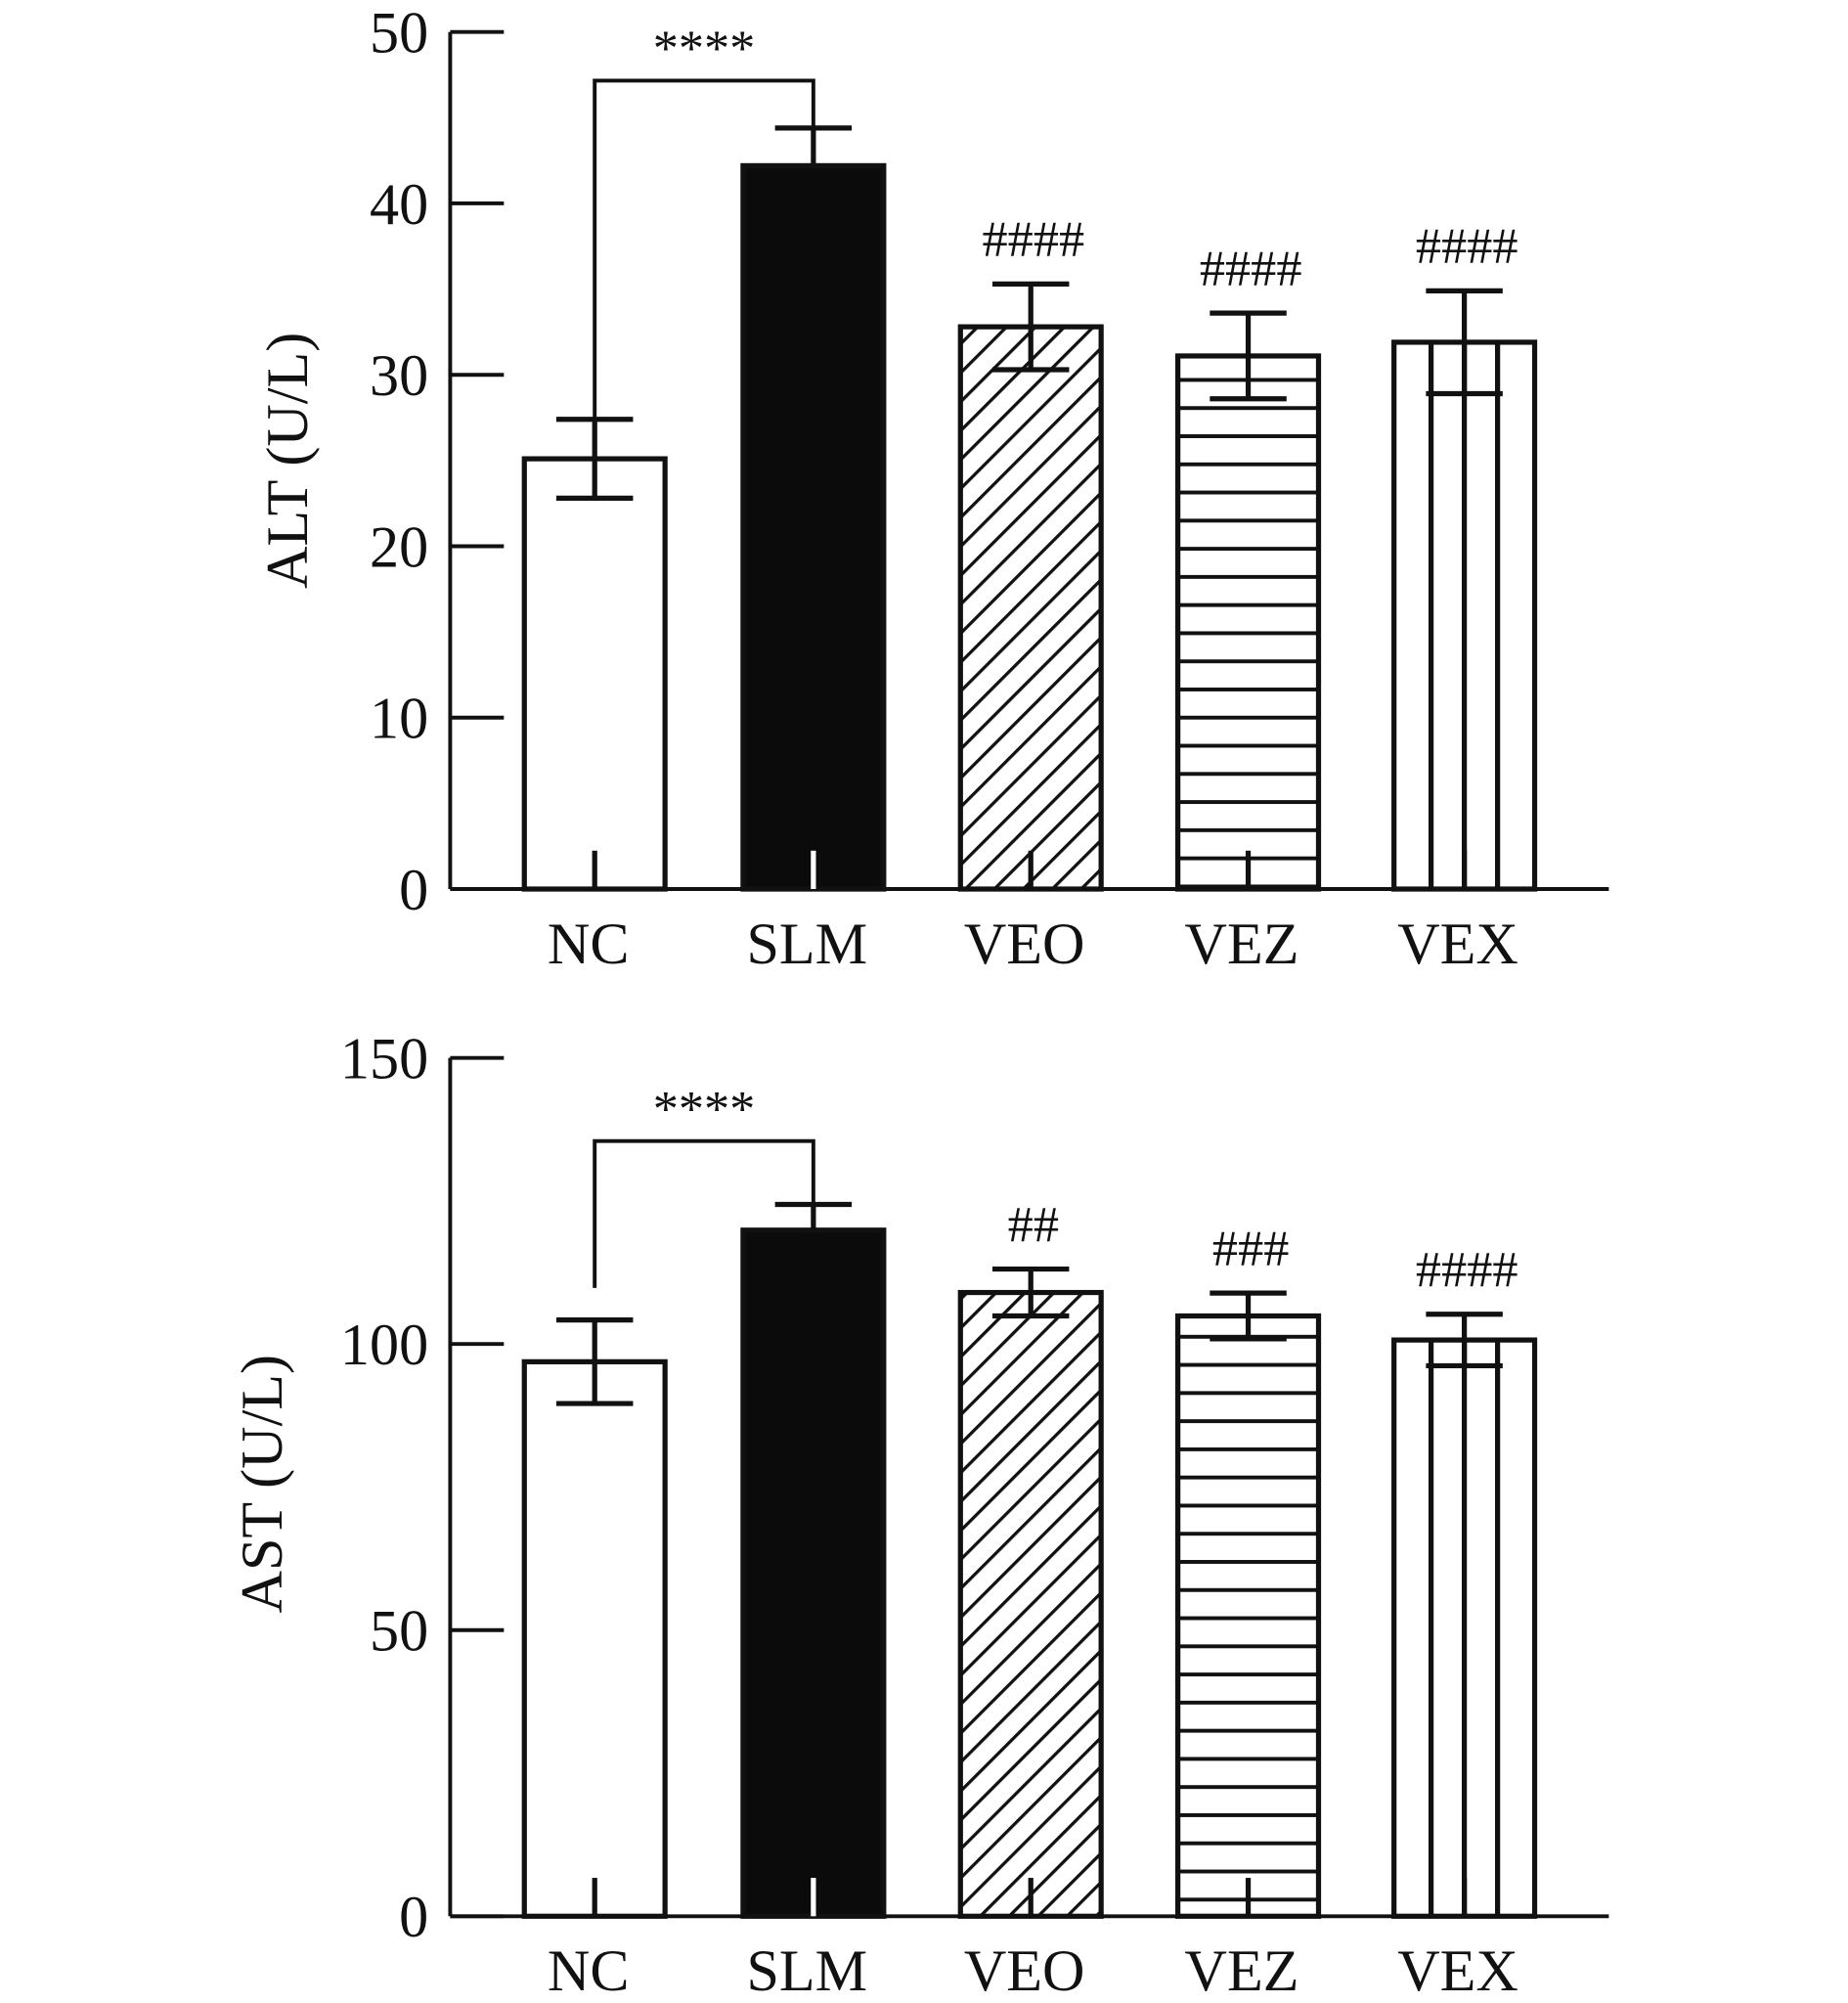 Image resolution: width=1848 pixels, height=2003 pixels. What do you see at coordinates (399, 376) in the screenshot?
I see `y-tick-label: 30` at bounding box center [399, 376].